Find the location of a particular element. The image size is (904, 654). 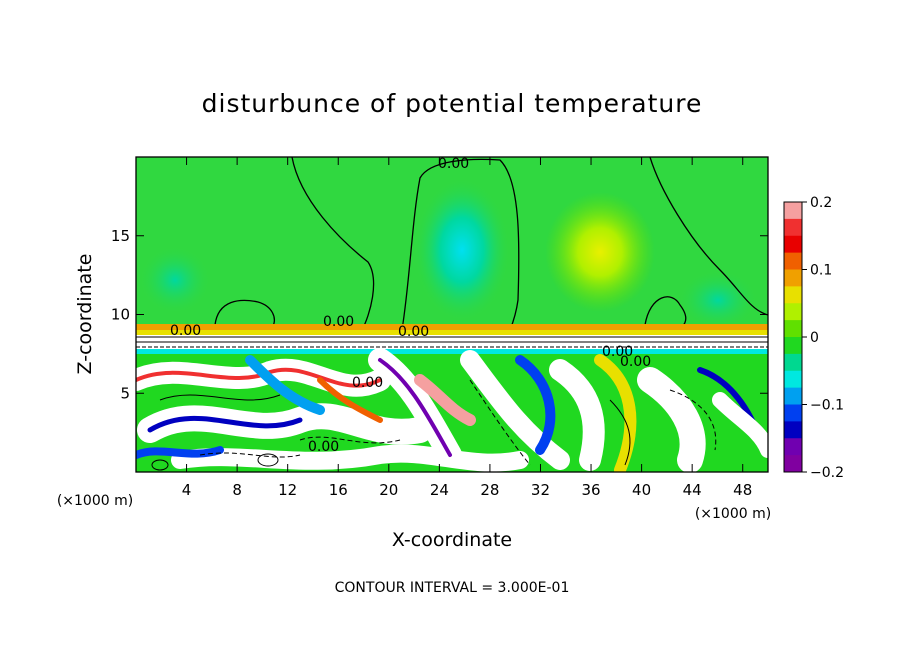

turbulent-structures is located at coordinates (452, 410).